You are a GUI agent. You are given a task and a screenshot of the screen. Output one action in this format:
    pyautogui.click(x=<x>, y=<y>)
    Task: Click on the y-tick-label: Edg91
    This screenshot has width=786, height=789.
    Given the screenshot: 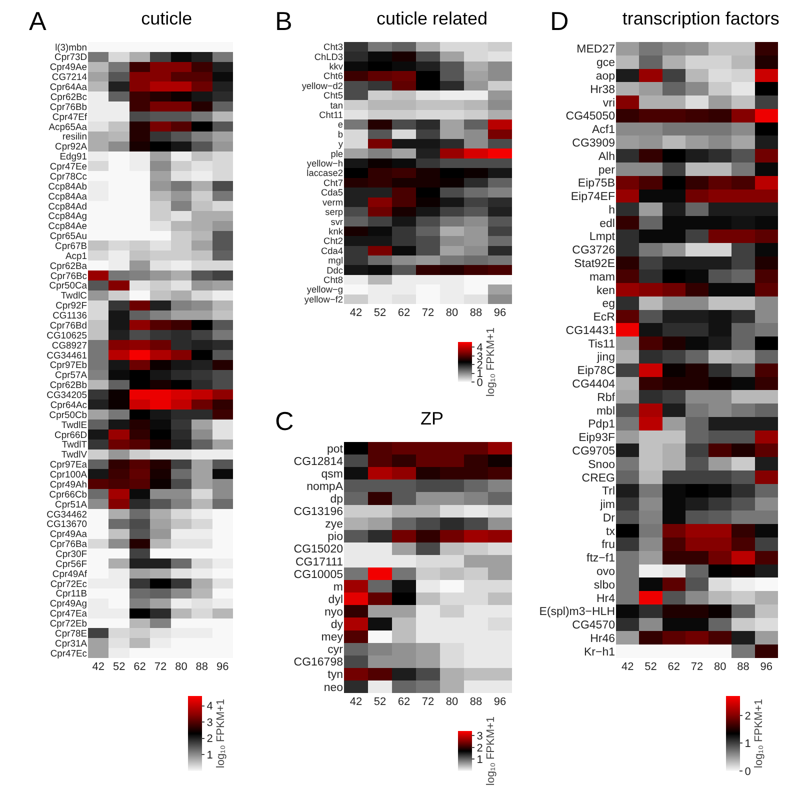 What is the action you would take?
    pyautogui.click(x=73, y=156)
    